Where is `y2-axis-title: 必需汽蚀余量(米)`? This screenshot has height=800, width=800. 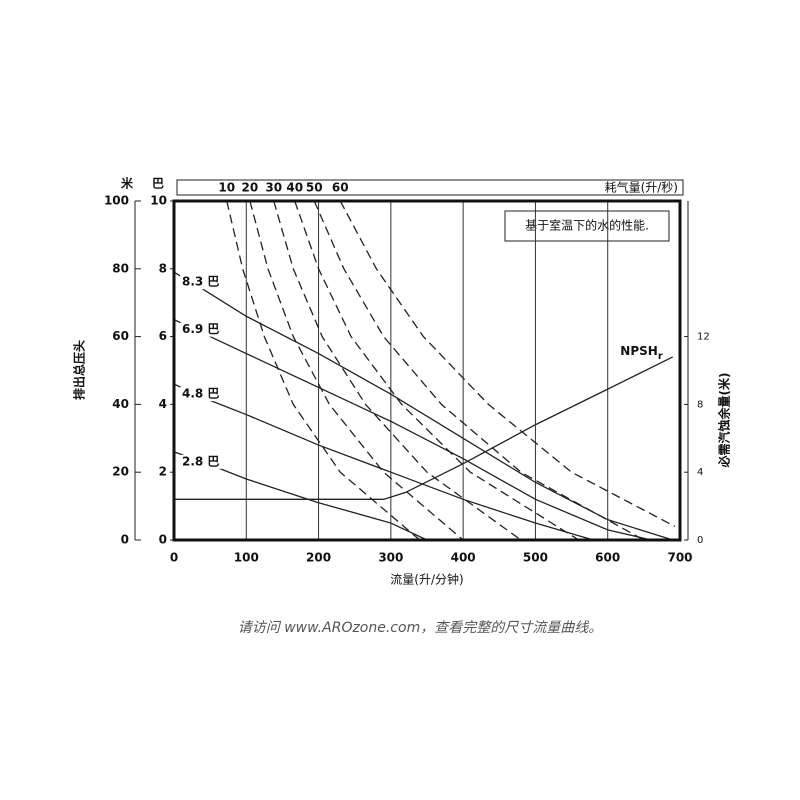 y2-axis-title: 必需汽蚀余量(米) is located at coordinates (724, 421).